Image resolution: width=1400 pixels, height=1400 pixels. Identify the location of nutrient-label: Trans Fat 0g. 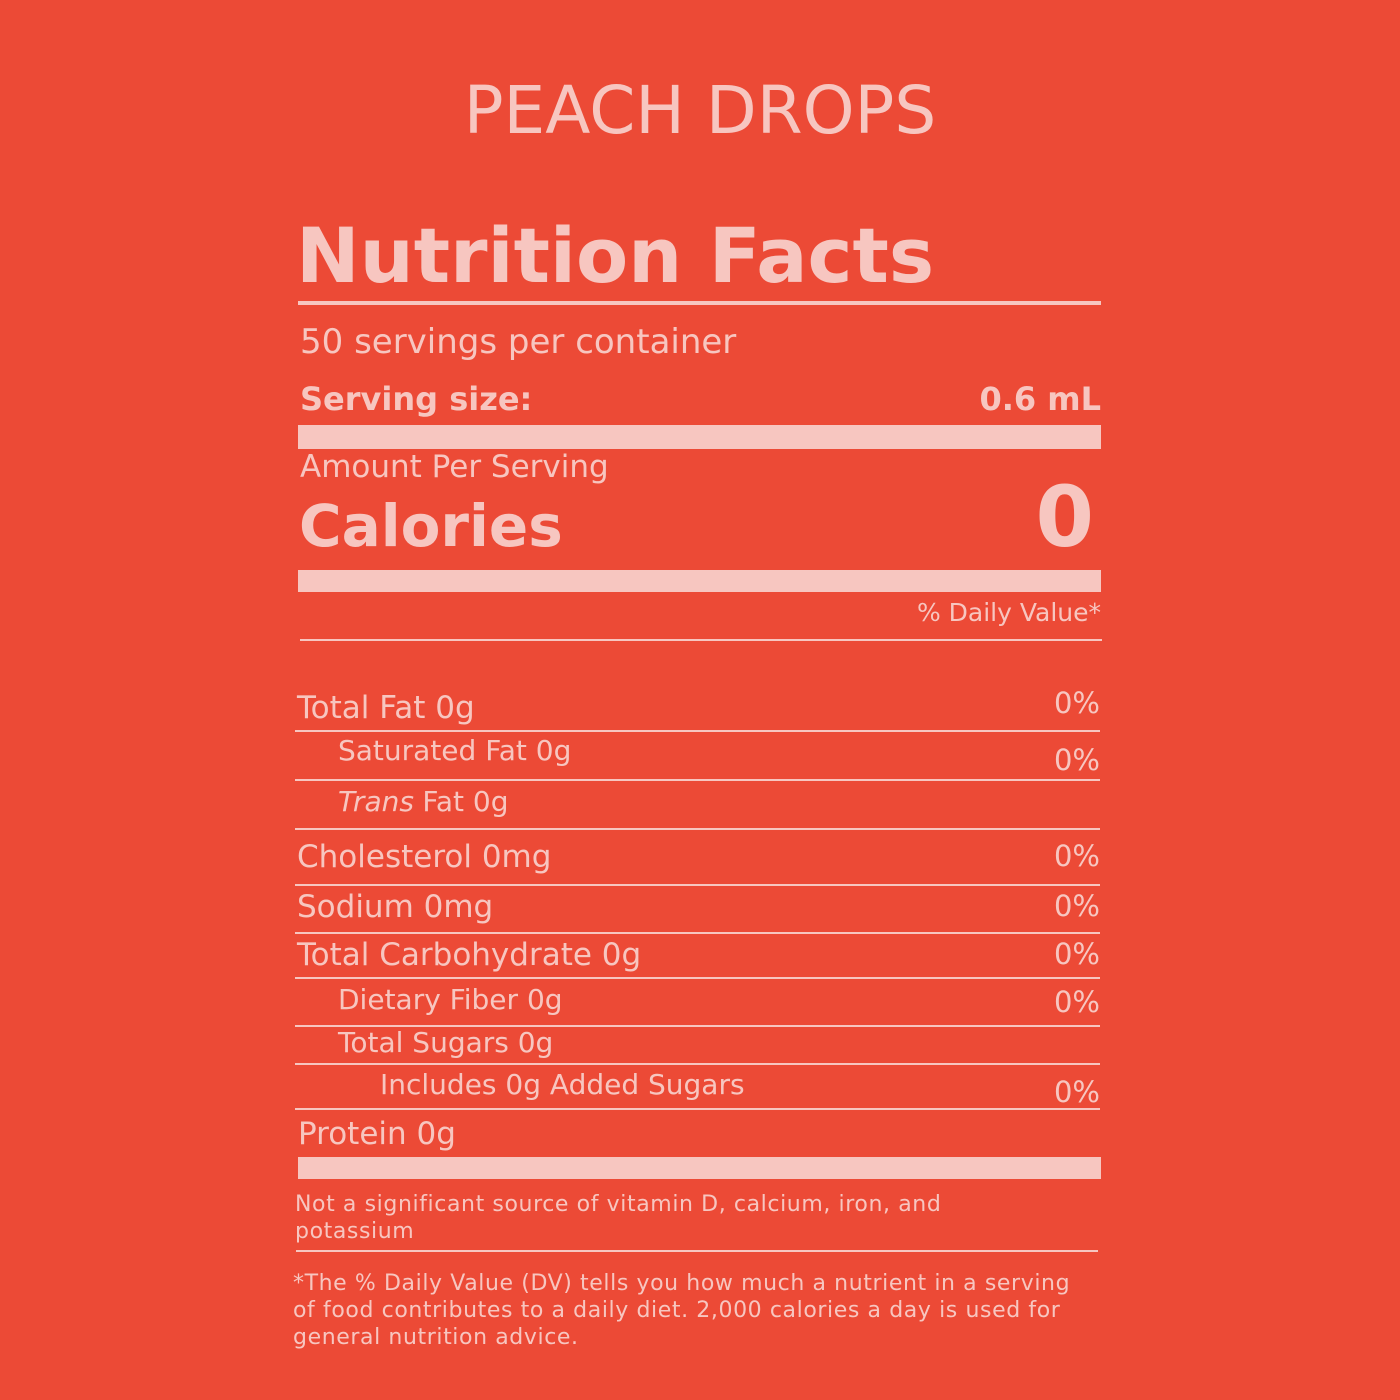
(423, 802).